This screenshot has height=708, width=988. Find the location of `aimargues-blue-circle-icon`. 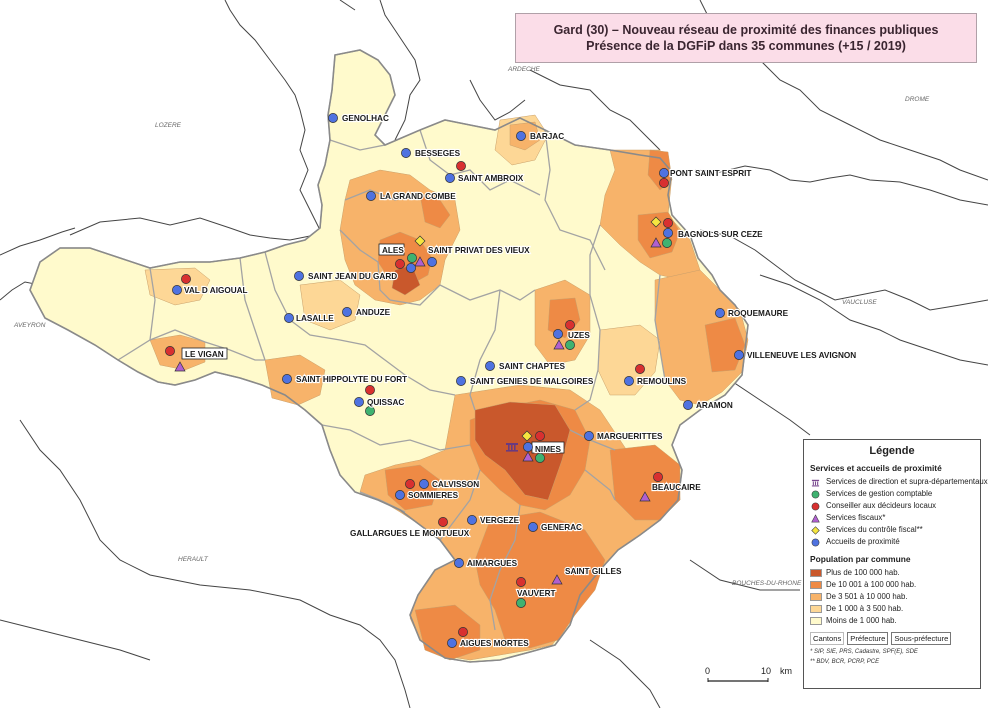

aimargues-blue-circle-icon is located at coordinates (459, 563).